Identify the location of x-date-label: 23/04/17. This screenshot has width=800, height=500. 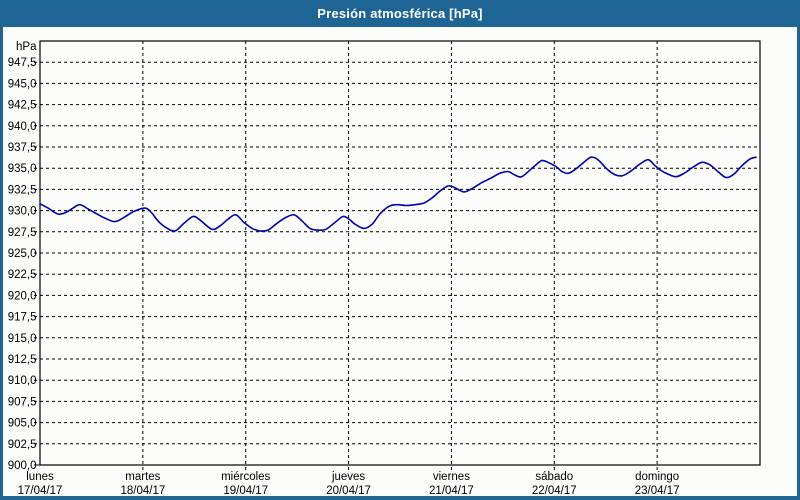
(657, 491).